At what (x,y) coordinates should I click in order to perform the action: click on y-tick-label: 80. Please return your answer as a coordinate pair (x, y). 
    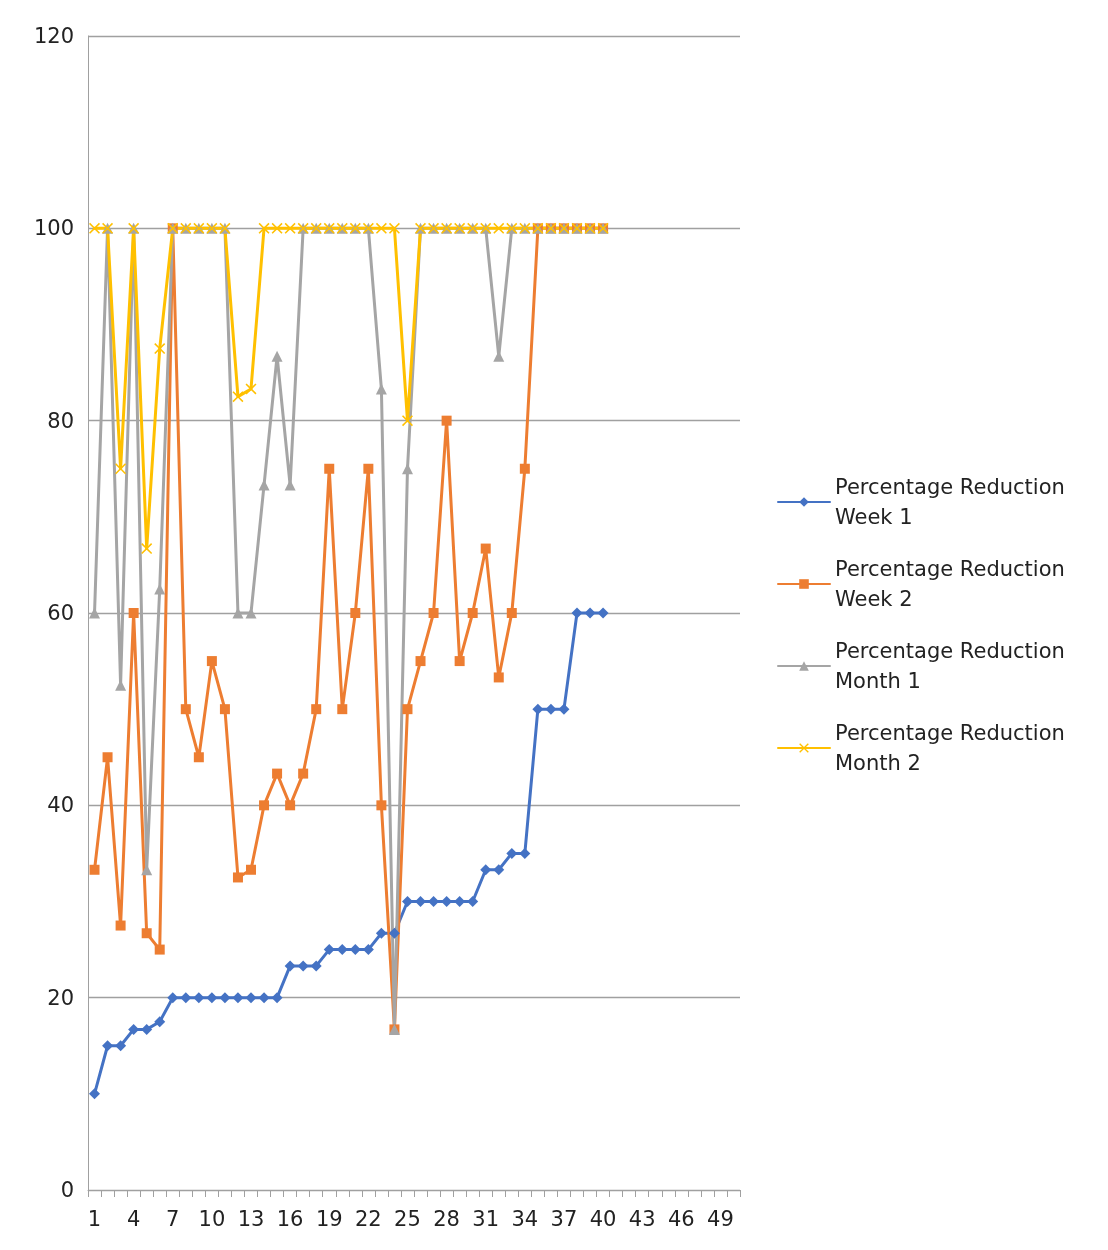
    Looking at the image, I should click on (60, 420).